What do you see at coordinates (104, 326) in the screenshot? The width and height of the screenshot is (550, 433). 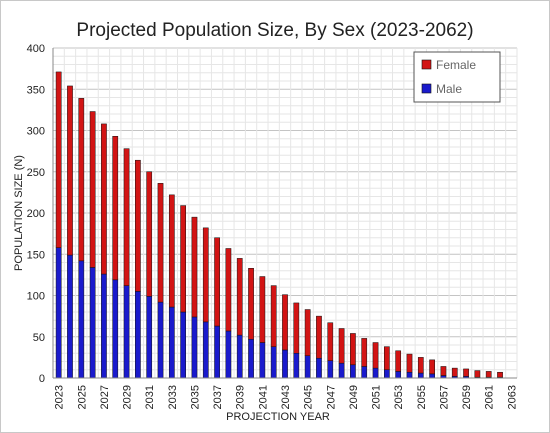 I see `bar-male-2027` at bounding box center [104, 326].